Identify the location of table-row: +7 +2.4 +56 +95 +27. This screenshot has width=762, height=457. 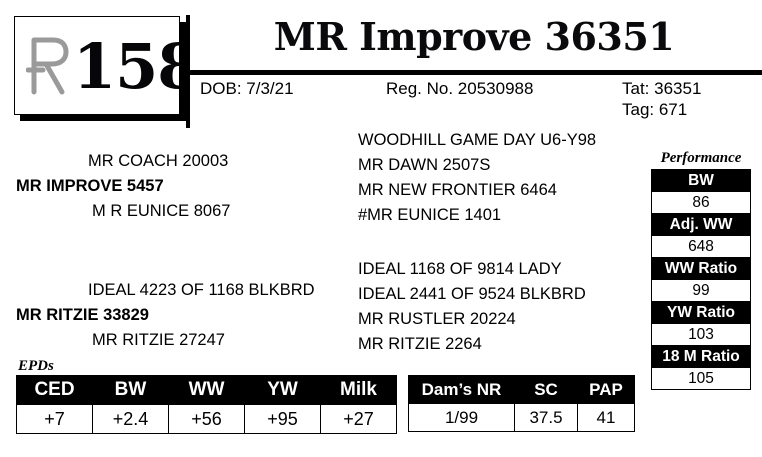
(206, 419).